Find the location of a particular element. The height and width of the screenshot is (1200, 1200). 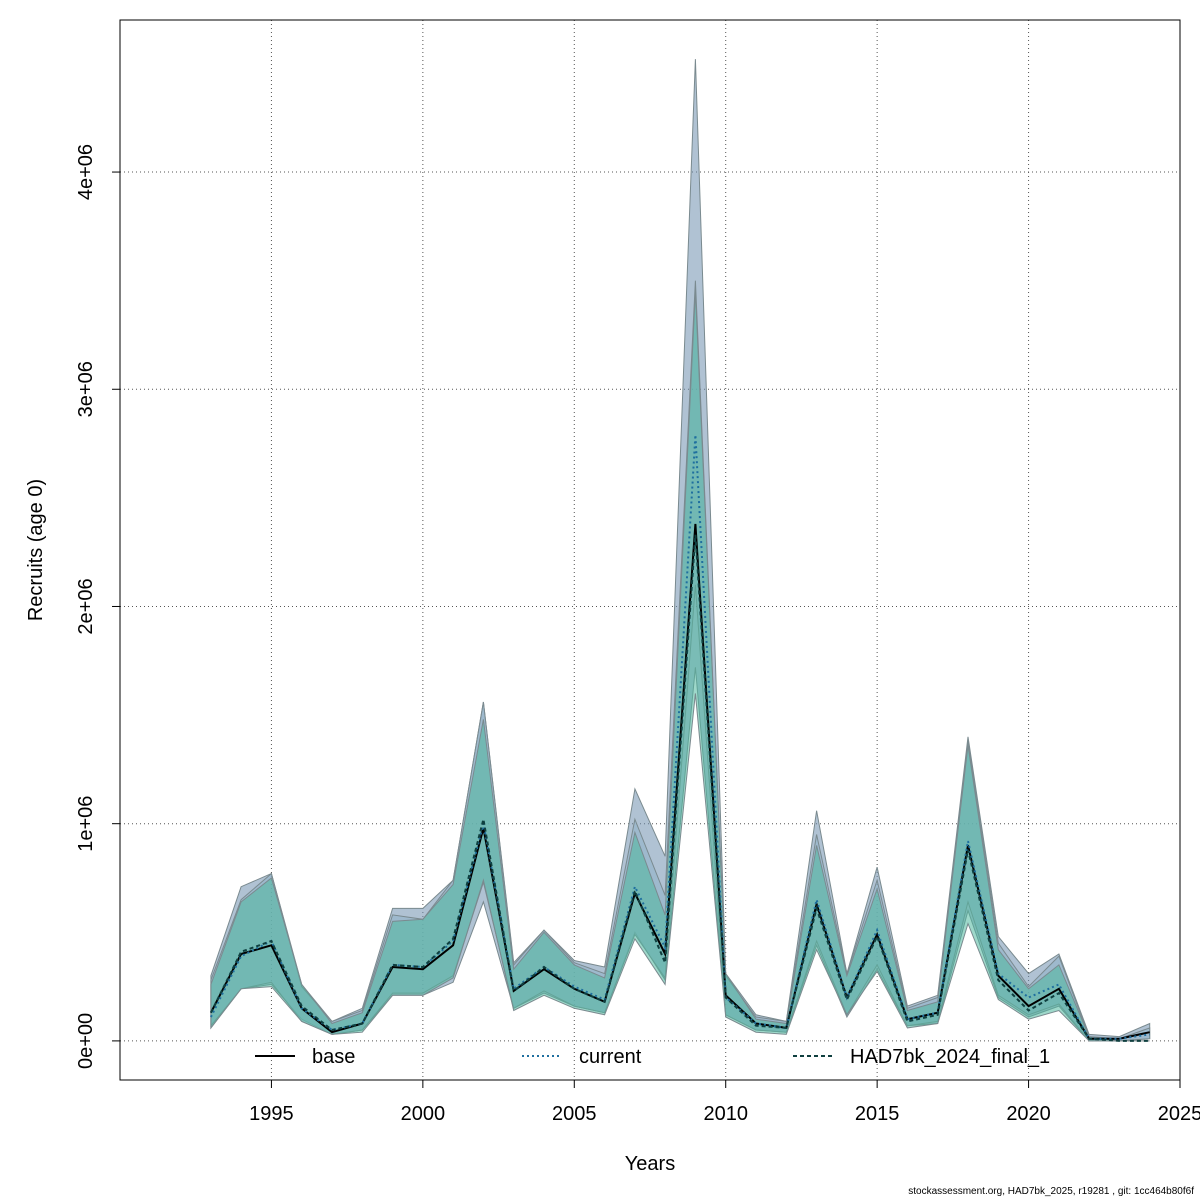

x-tick-label: 2025 is located at coordinates (1179, 1114).